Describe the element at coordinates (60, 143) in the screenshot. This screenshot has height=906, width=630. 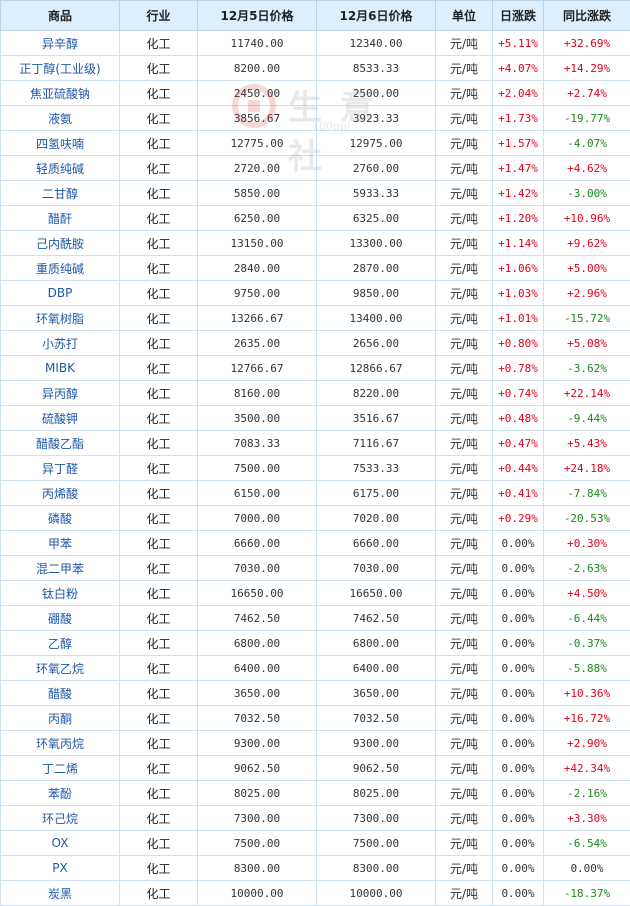
I see `commodity-name-link: 四氢呋喃` at that location.